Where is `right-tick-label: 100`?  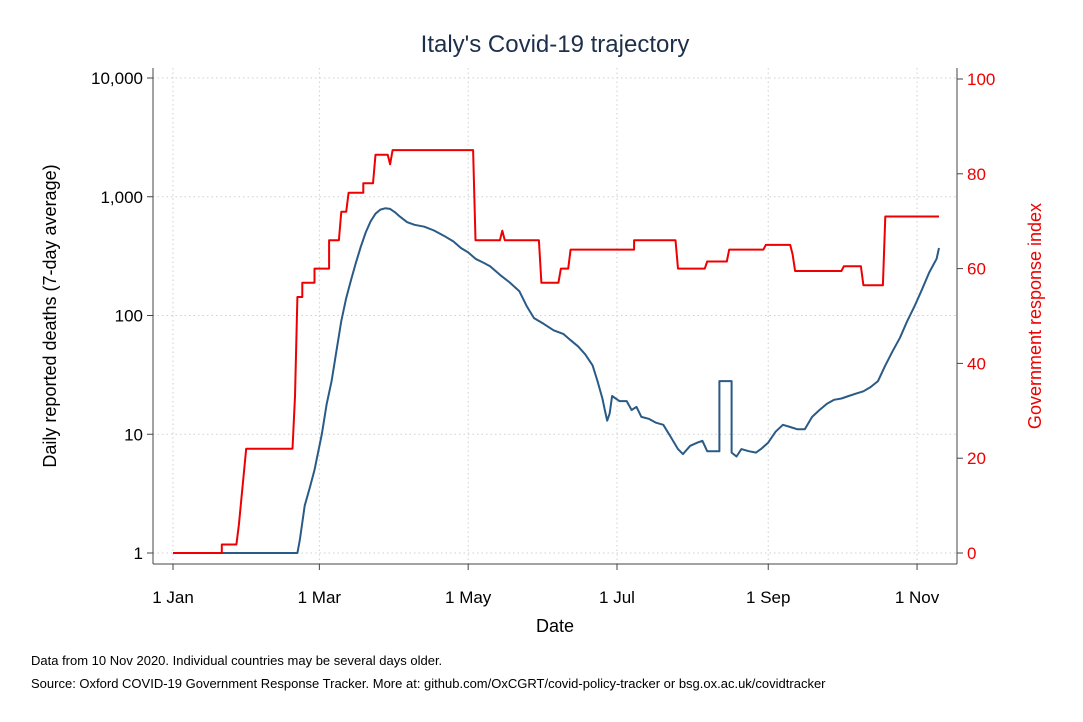 right-tick-label: 100 is located at coordinates (981, 79).